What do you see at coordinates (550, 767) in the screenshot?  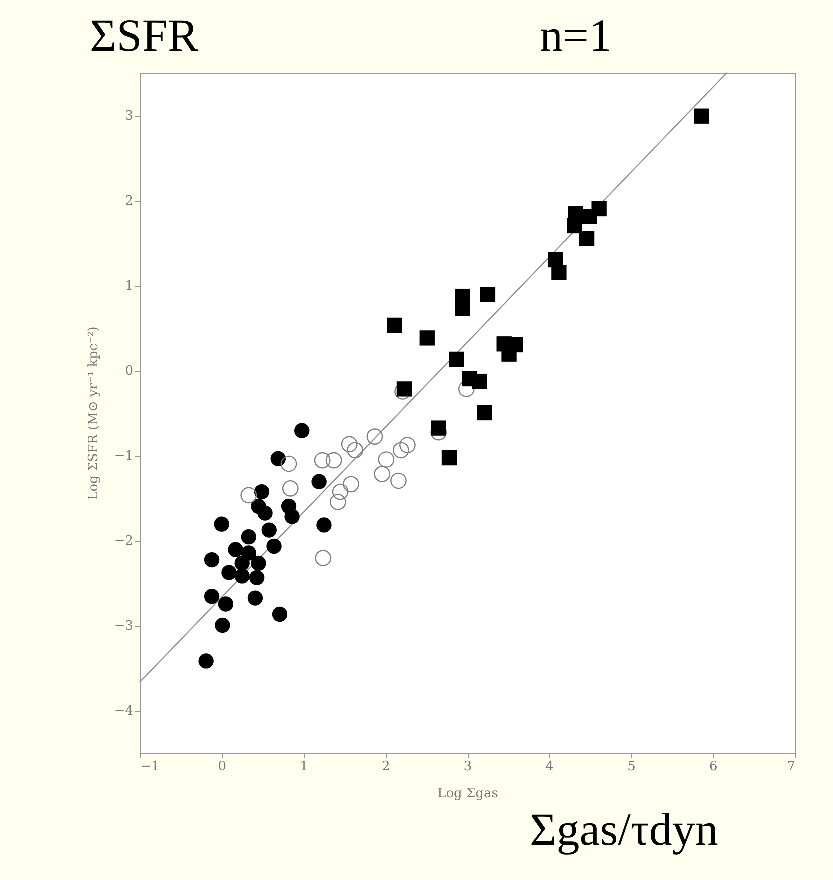 I see `x-tick-label: 4` at bounding box center [550, 767].